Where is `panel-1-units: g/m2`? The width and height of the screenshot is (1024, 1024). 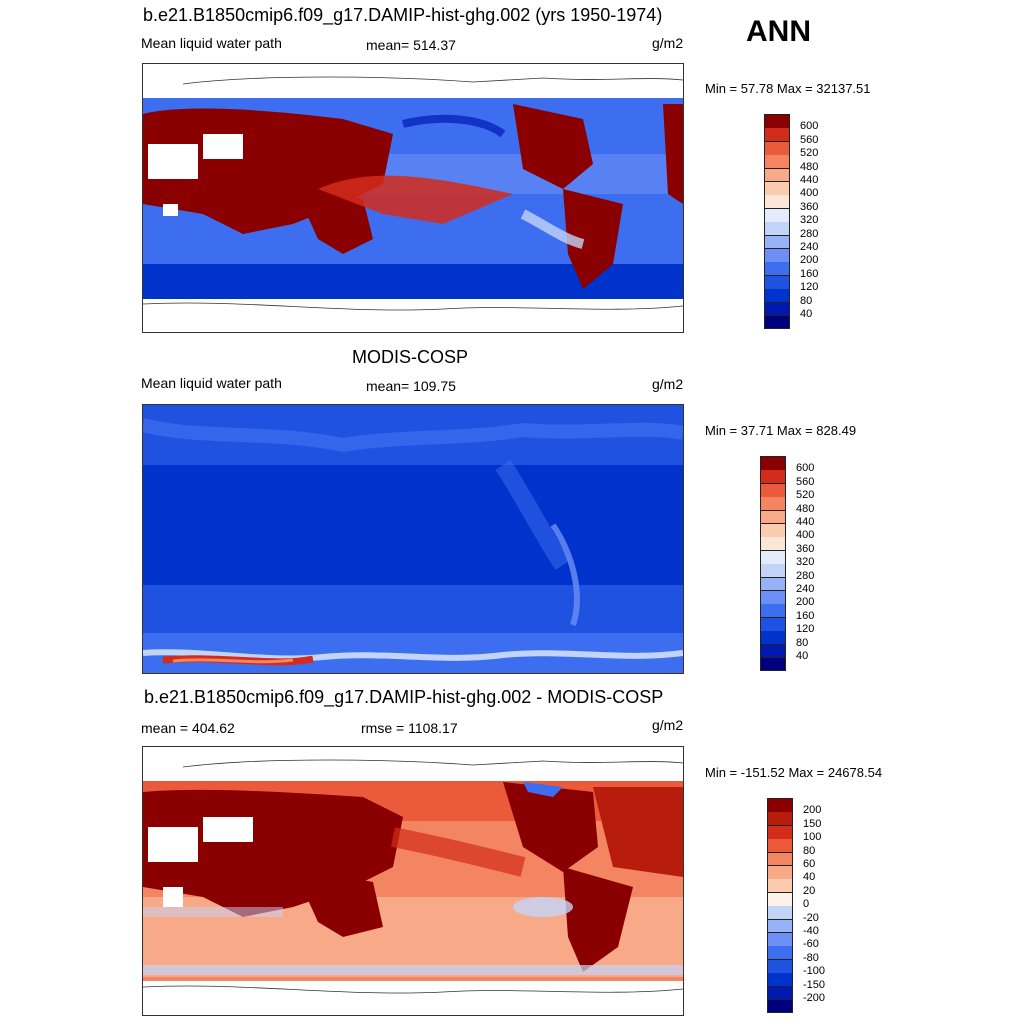
panel-1-units: g/m2 is located at coordinates (668, 43).